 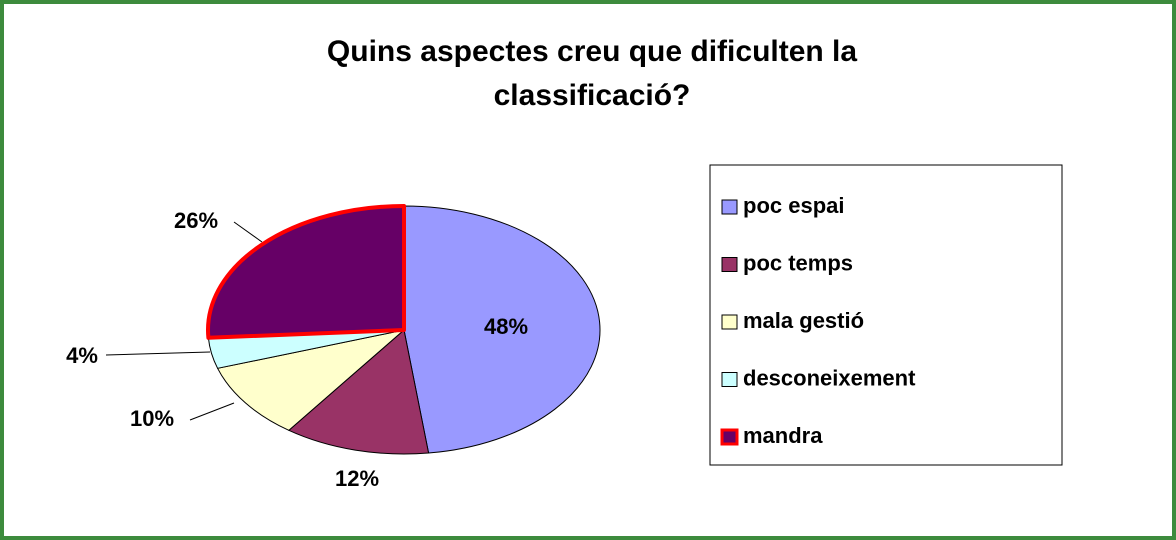 I want to click on data-label: 10%, so click(x=152, y=418).